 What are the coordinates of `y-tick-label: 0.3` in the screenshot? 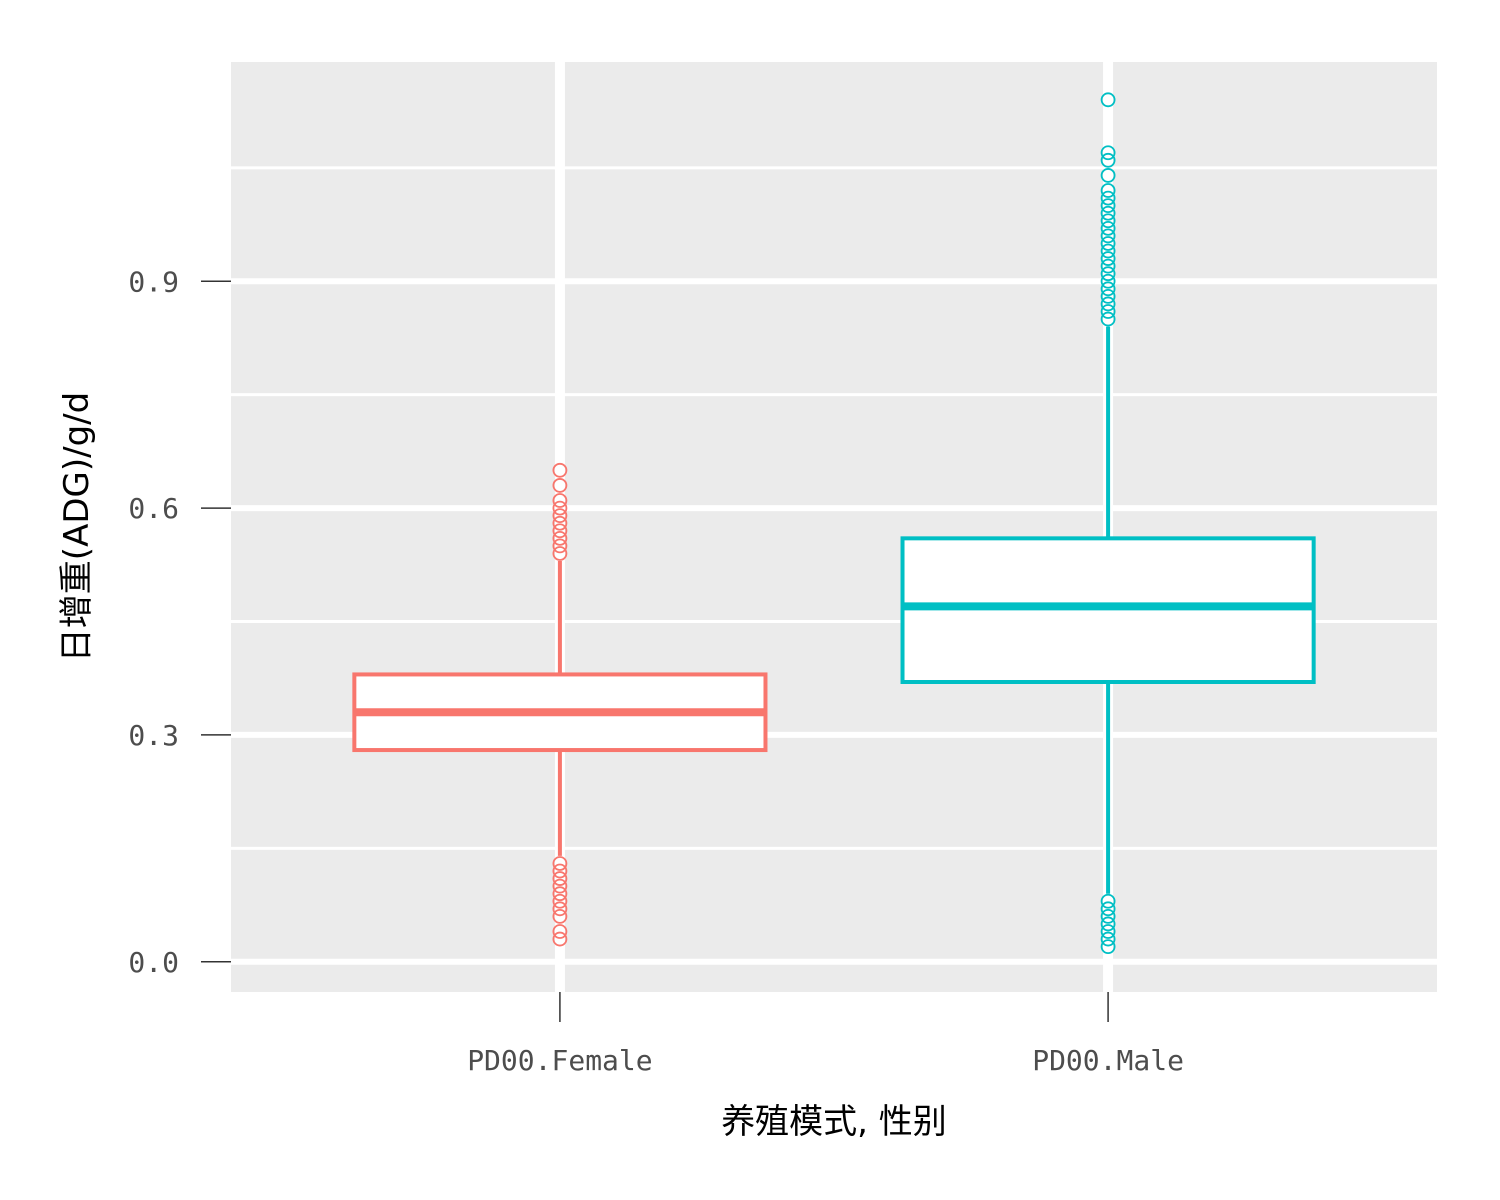 It's located at (153, 735).